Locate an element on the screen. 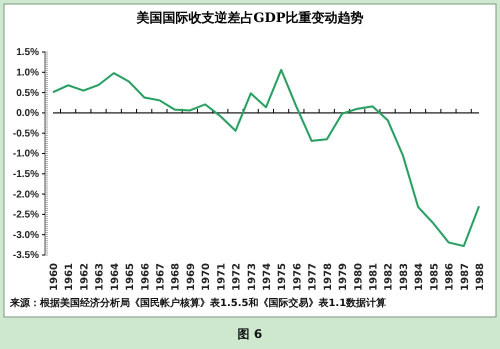 This screenshot has height=349, width=500. x-tick-label: 1982 is located at coordinates (389, 276).